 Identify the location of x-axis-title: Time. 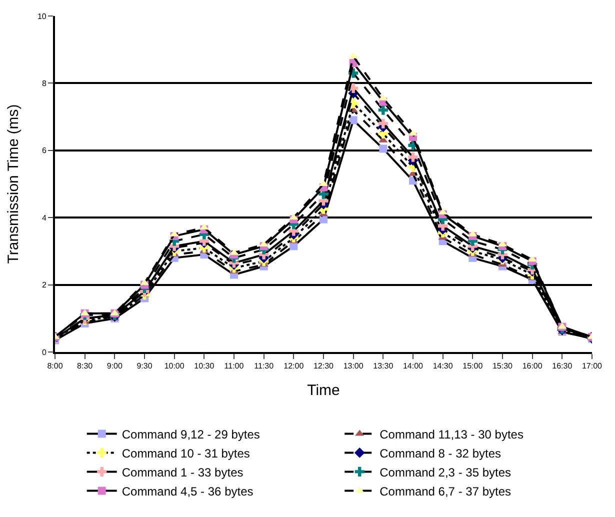
(323, 391).